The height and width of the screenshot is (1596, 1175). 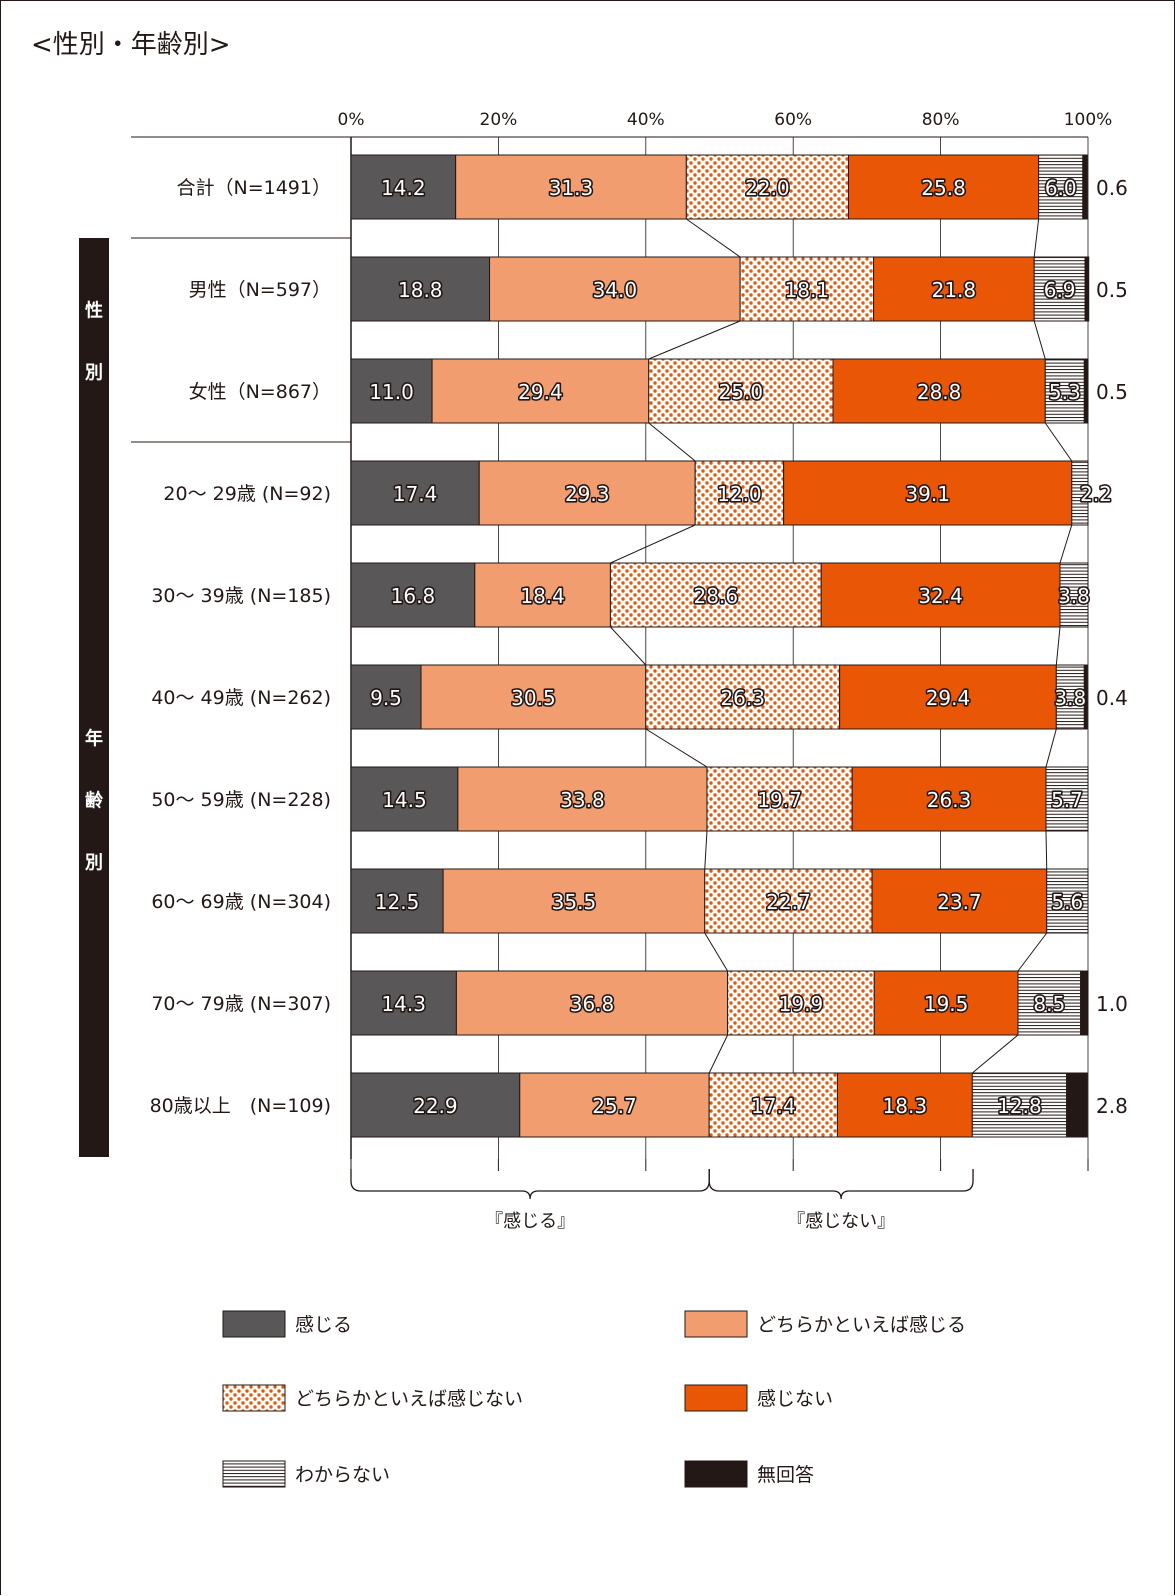 I want to click on group-label: 年, so click(x=94, y=739).